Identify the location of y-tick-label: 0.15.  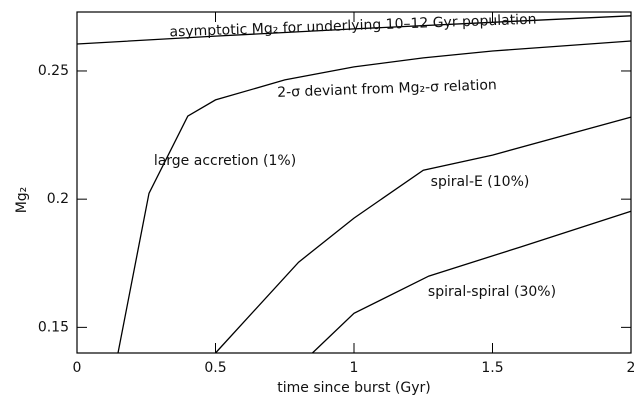
(53, 327).